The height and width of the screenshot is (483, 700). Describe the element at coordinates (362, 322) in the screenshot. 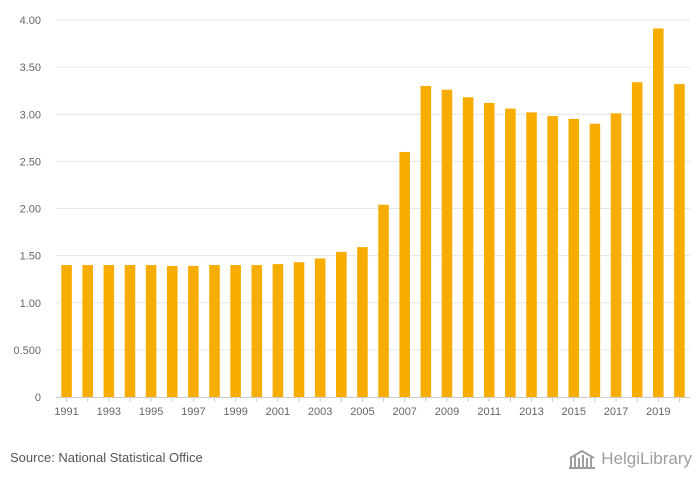

I see `bar-2005` at that location.